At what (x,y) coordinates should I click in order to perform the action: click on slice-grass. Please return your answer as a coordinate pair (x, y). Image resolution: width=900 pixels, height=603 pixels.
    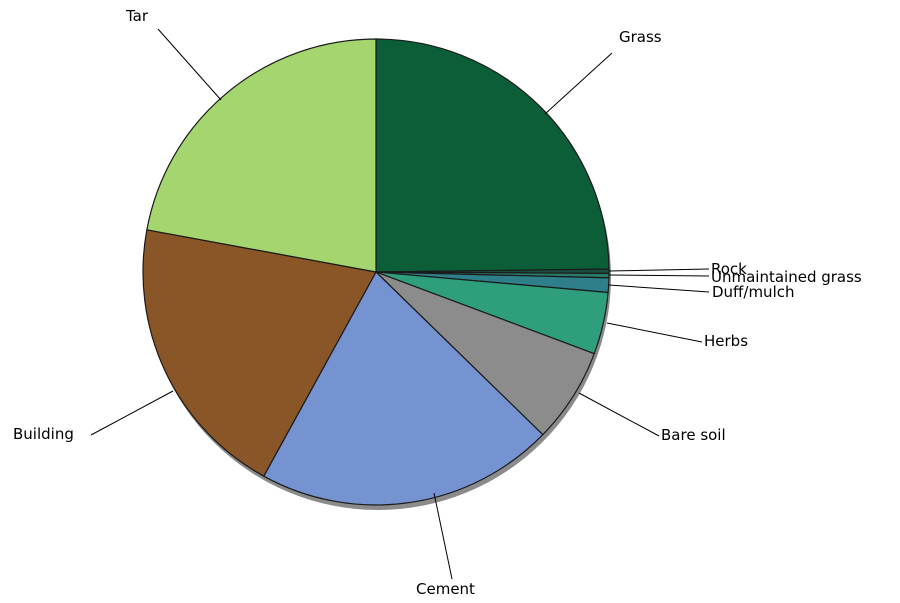
    Looking at the image, I should click on (492, 155).